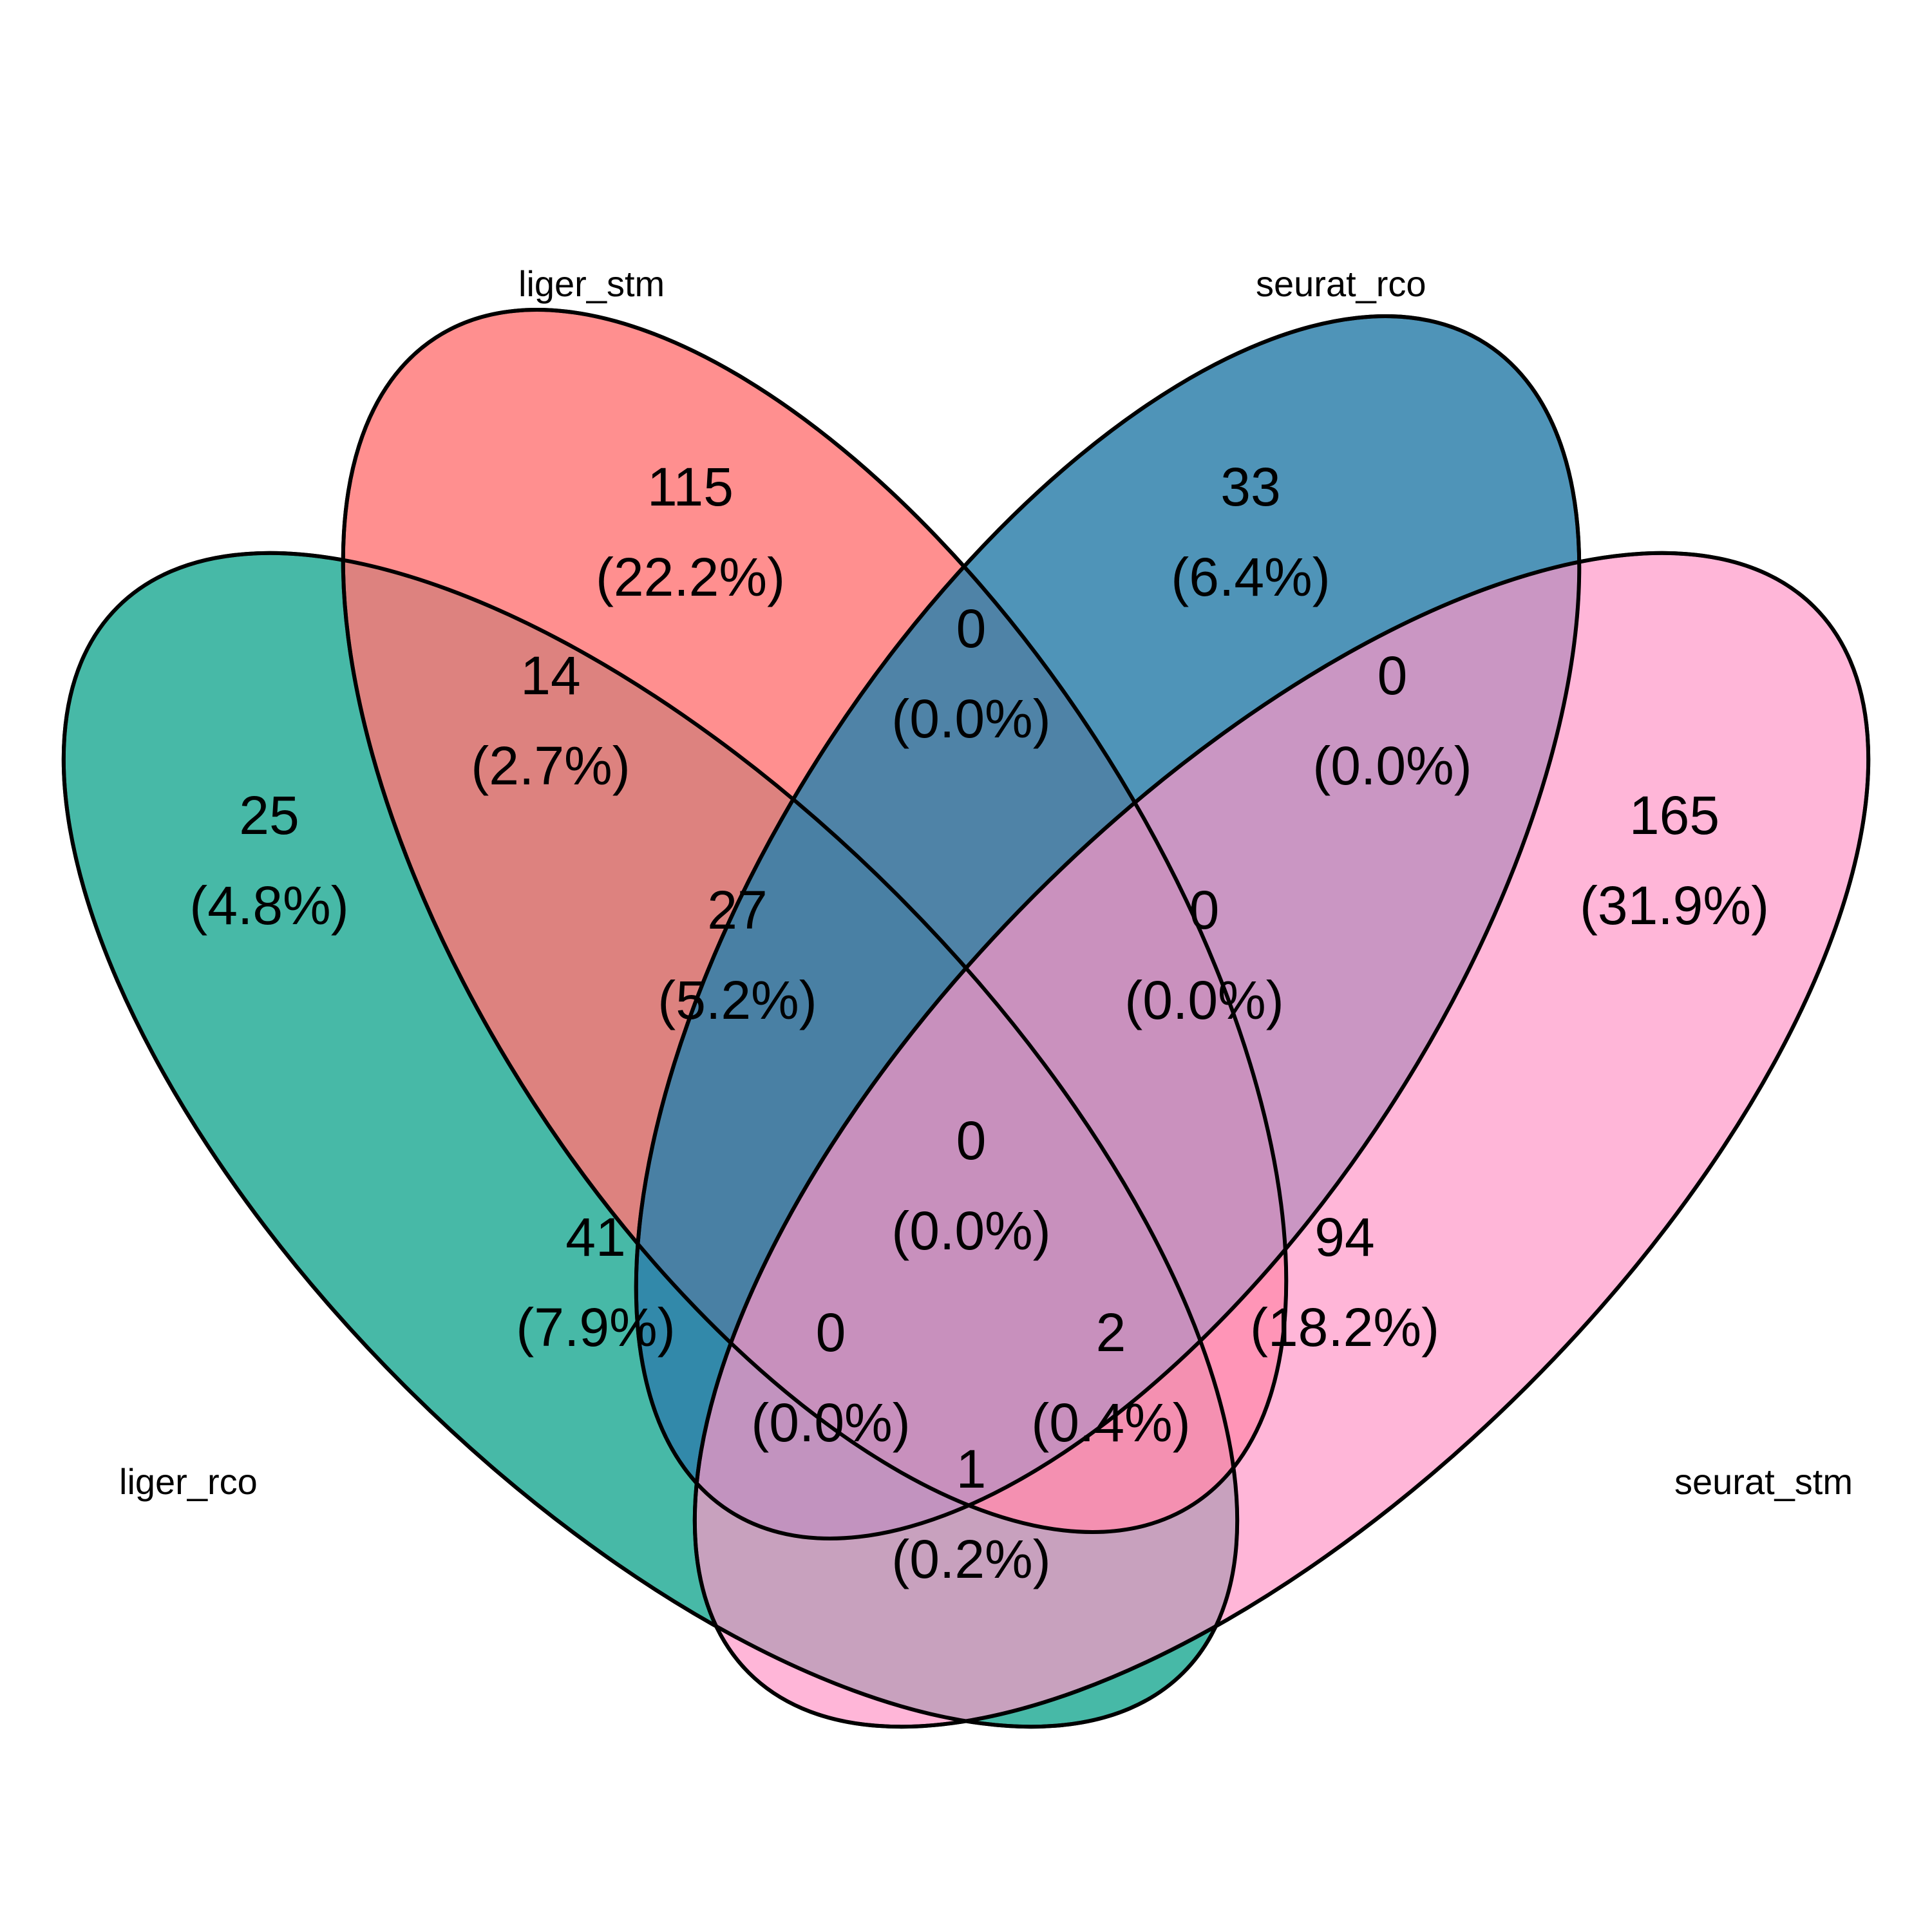 This screenshot has height=1932, width=1932. Describe the element at coordinates (269, 906) in the screenshot. I see `region-liger-rco-only-percent: (4.8%)` at that location.